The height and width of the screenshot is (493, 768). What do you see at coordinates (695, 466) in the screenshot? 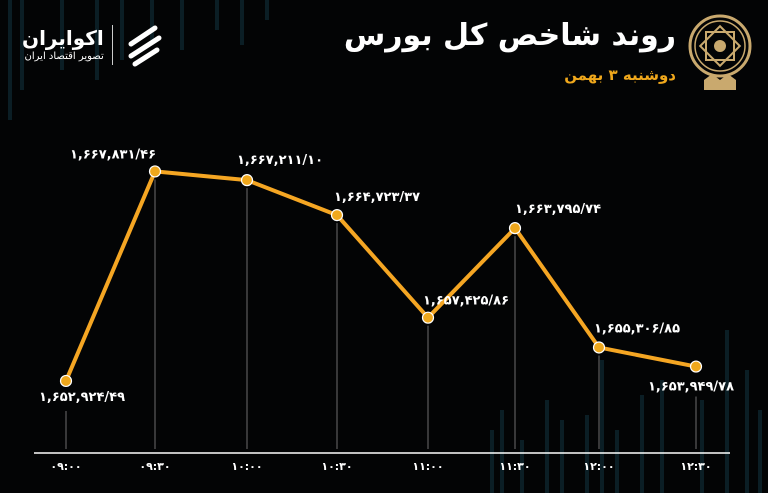
I see `x-tick-label: ۱۲:۳۰` at bounding box center [695, 466].